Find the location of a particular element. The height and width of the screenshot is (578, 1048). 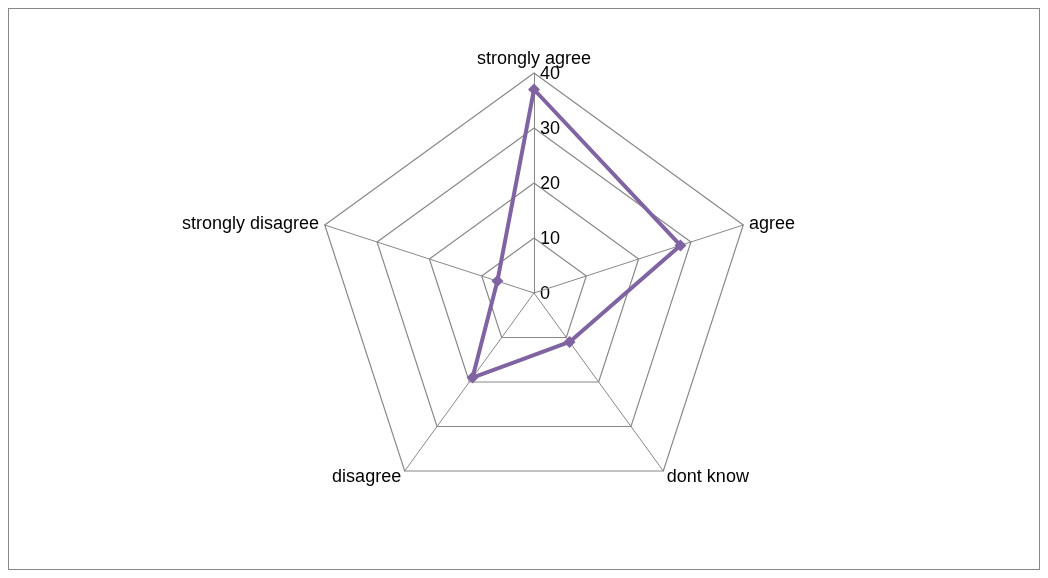

spoke-label: dont know is located at coordinates (708, 475).